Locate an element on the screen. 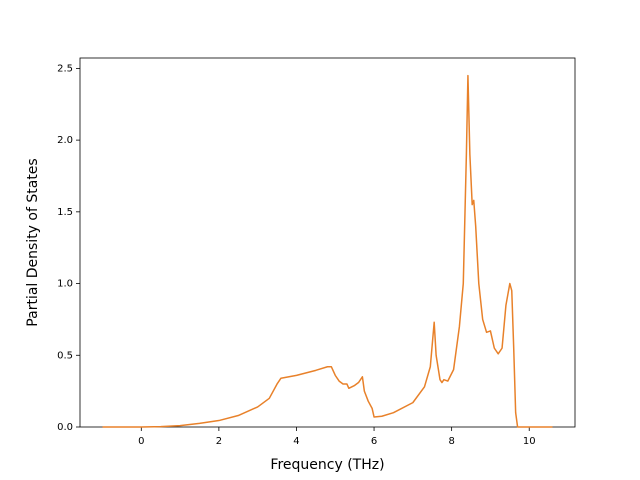  x-tick-label: 0 is located at coordinates (141, 441).